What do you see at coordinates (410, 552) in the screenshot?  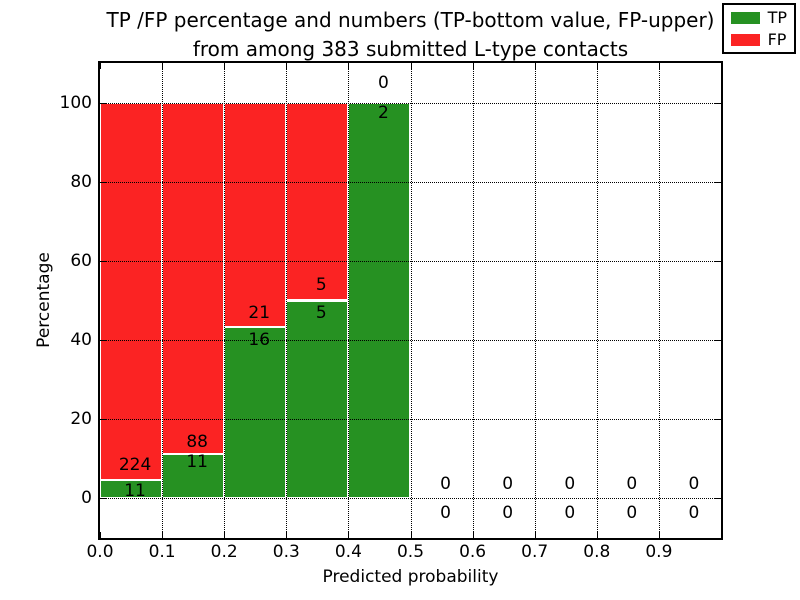 I see `x-tick-label: 0.5` at bounding box center [410, 552].